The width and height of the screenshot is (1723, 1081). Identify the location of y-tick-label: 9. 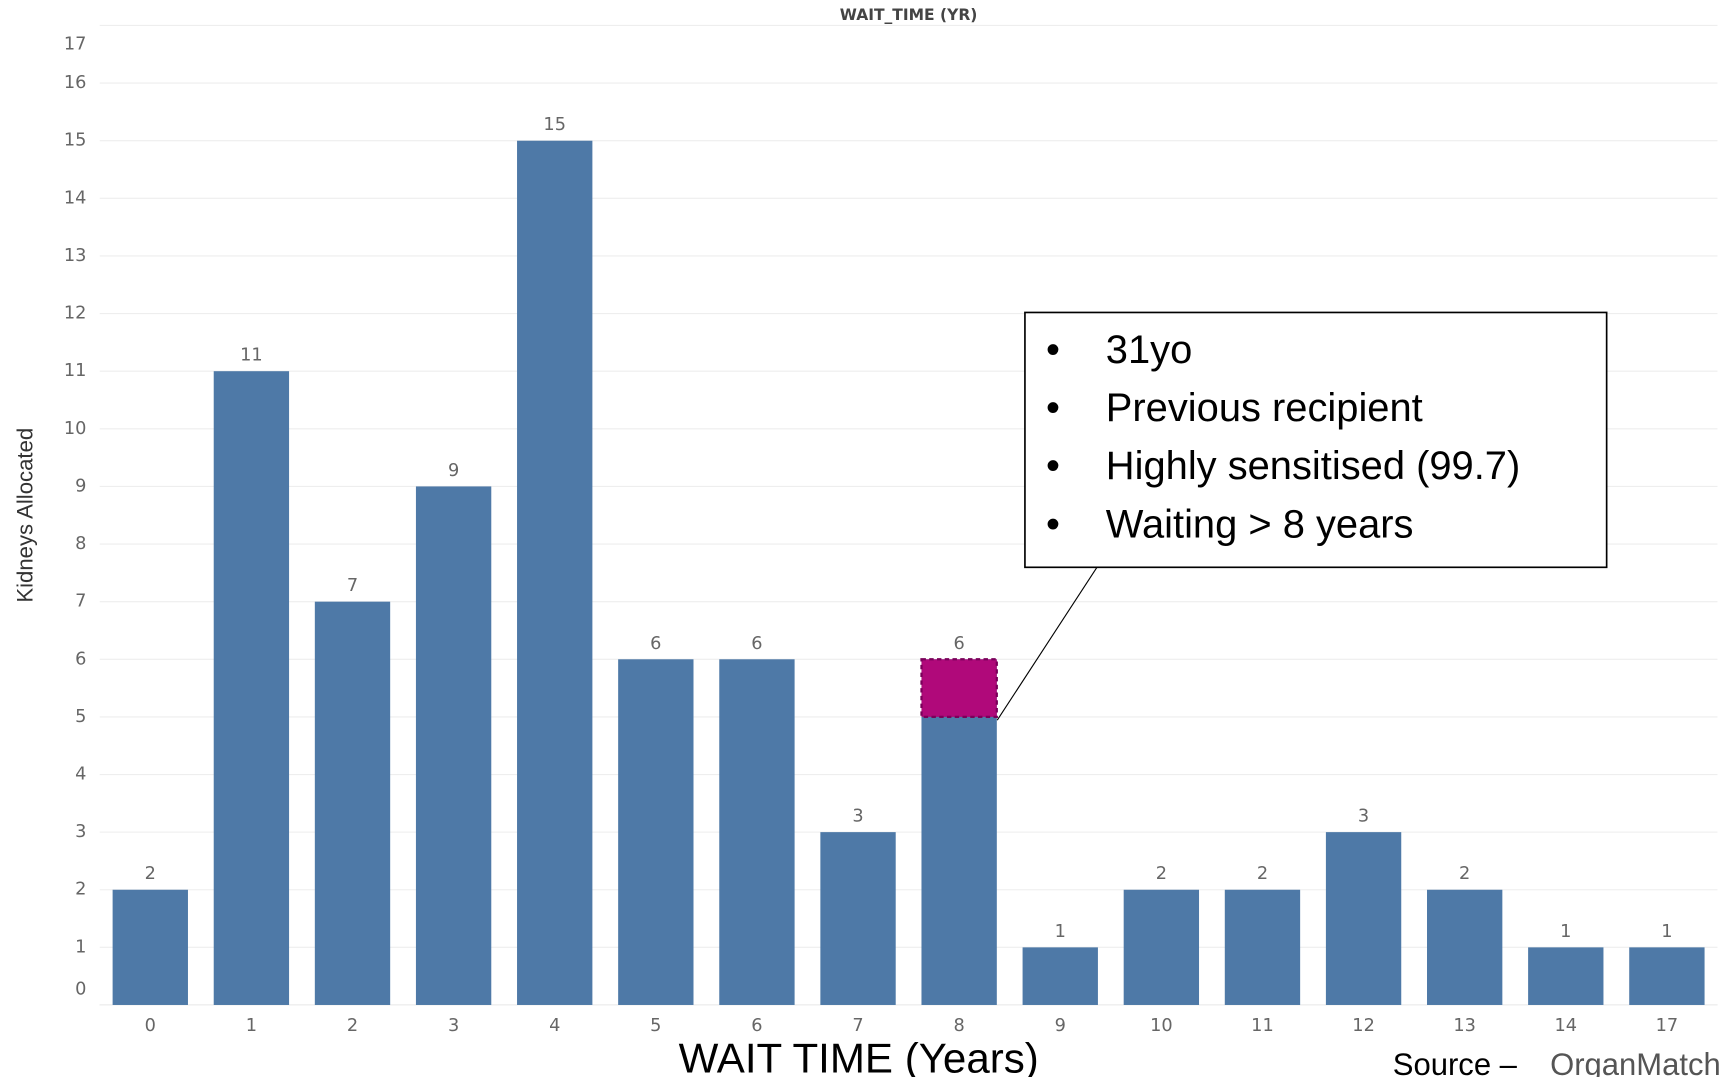
(80, 486).